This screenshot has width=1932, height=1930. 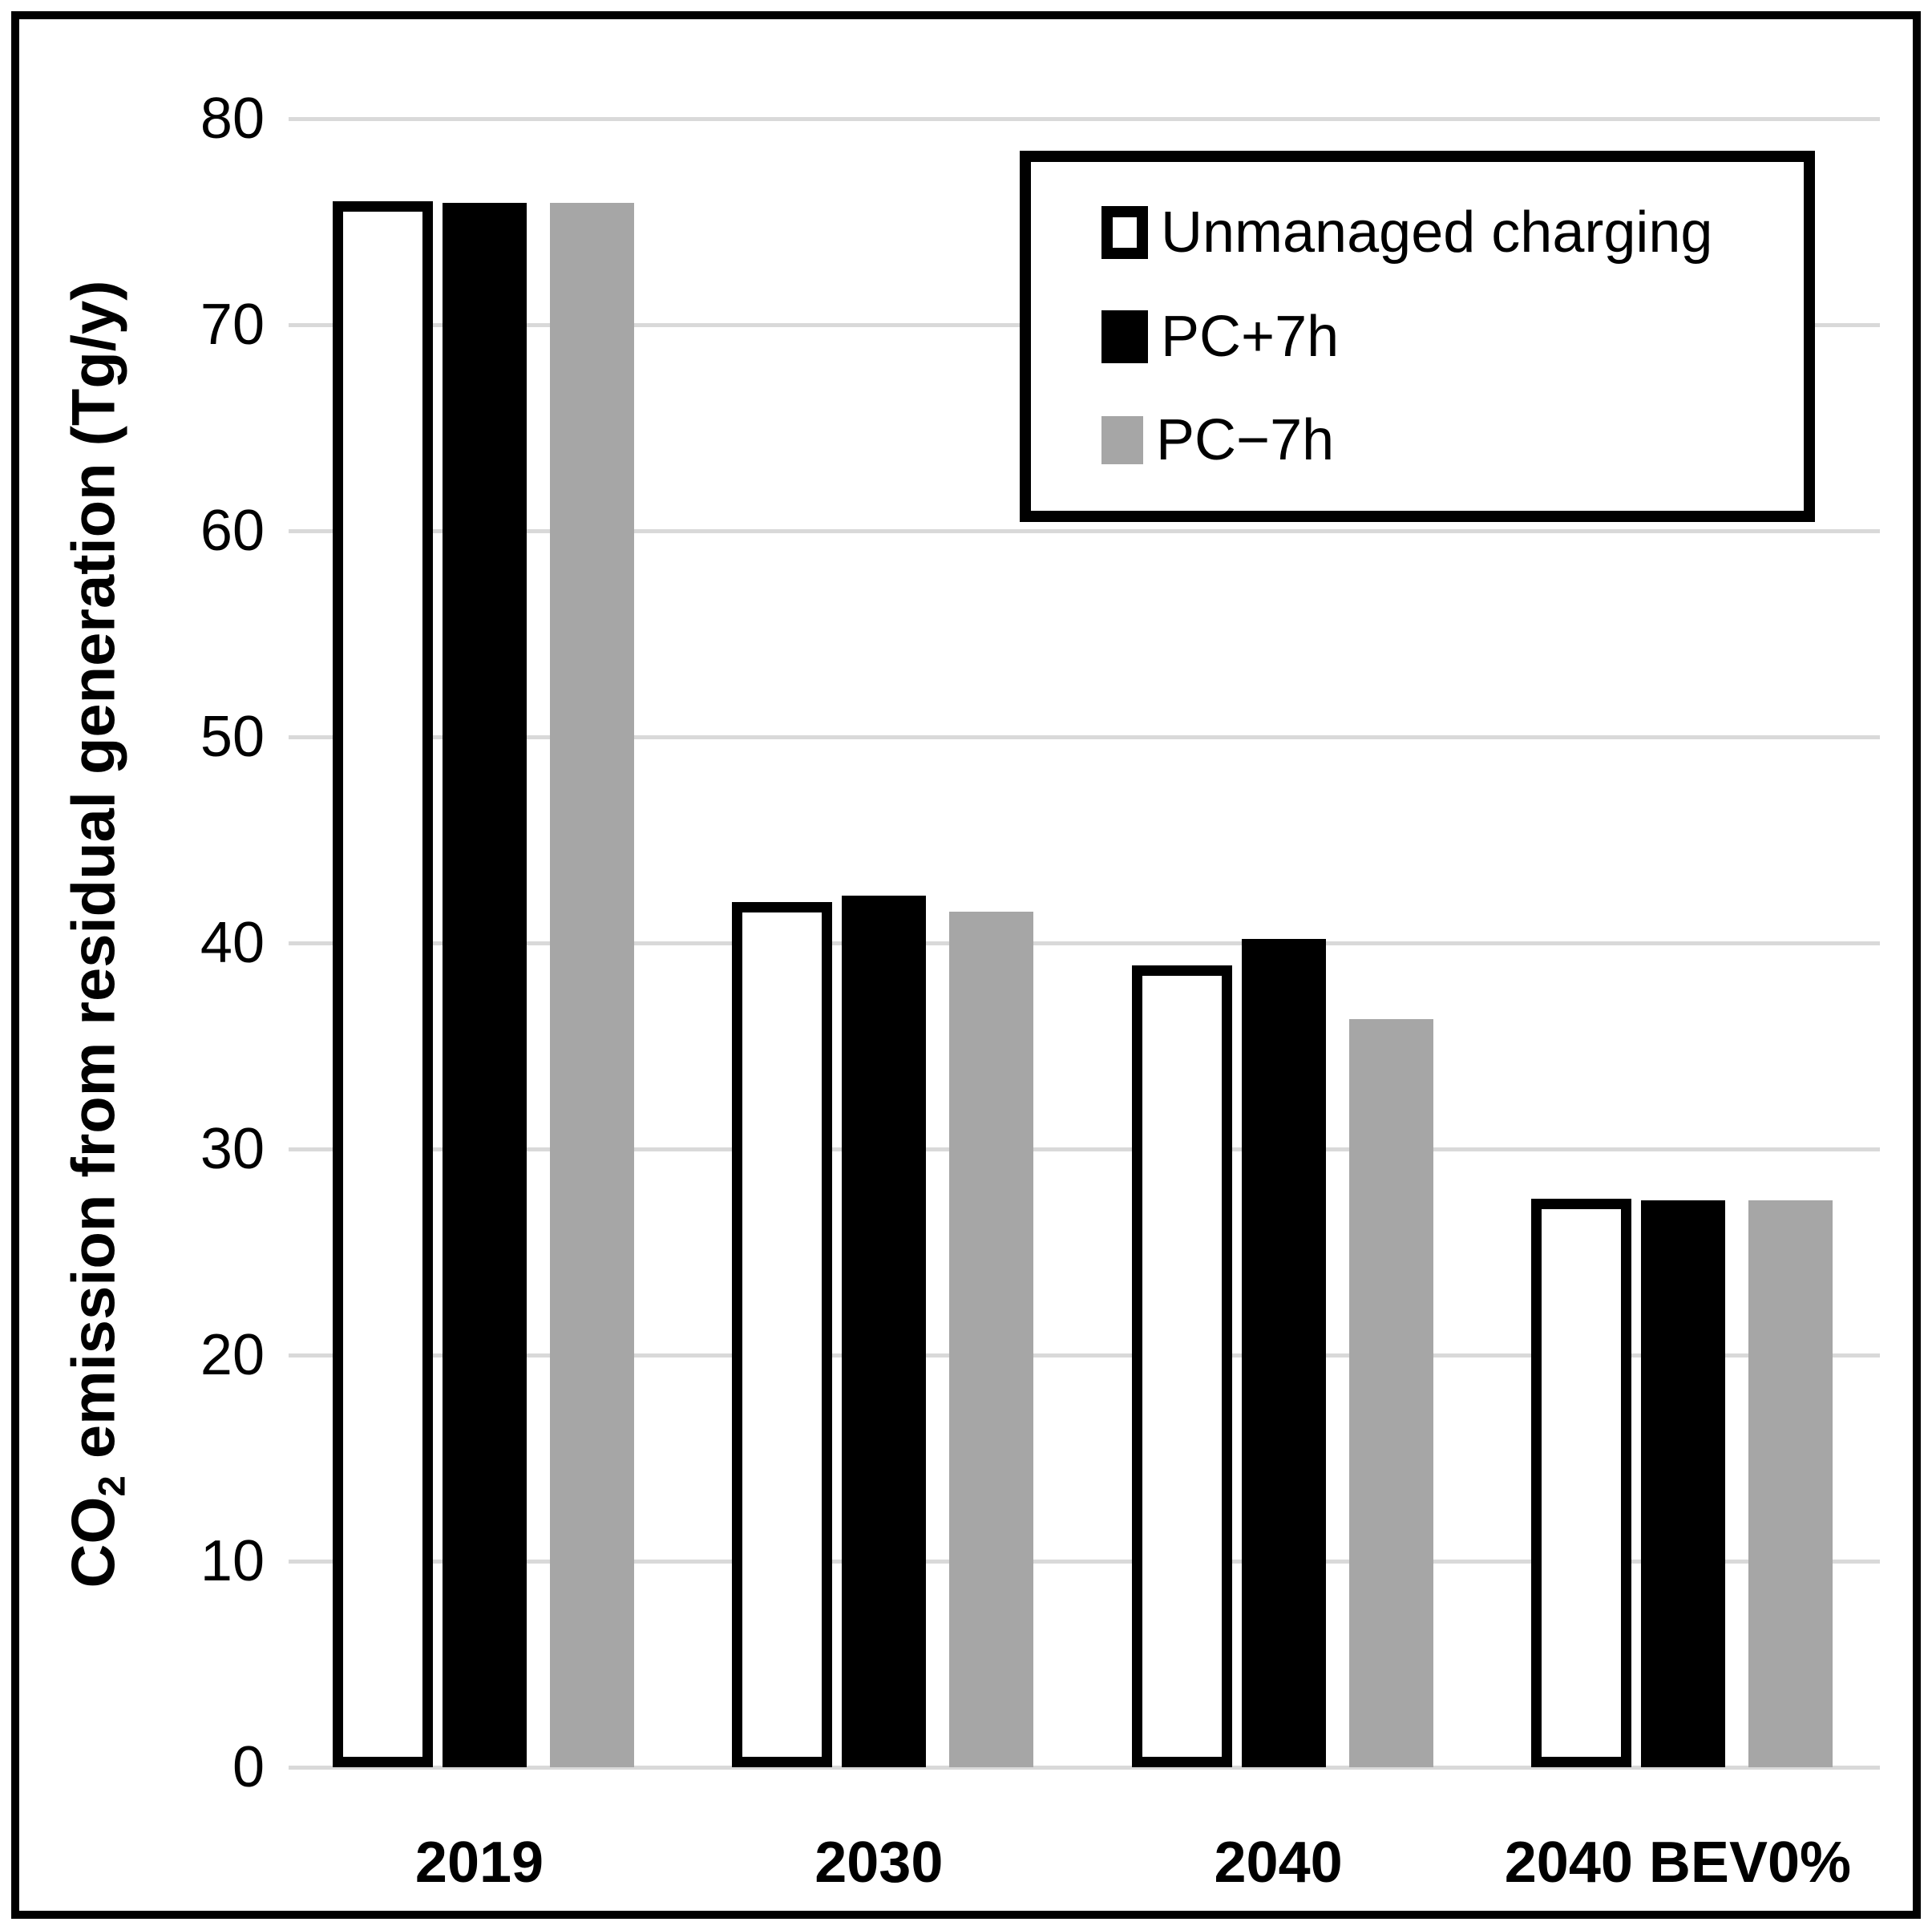 What do you see at coordinates (1181, 1366) in the screenshot?
I see `bar-unmanaged-charging-2040` at bounding box center [1181, 1366].